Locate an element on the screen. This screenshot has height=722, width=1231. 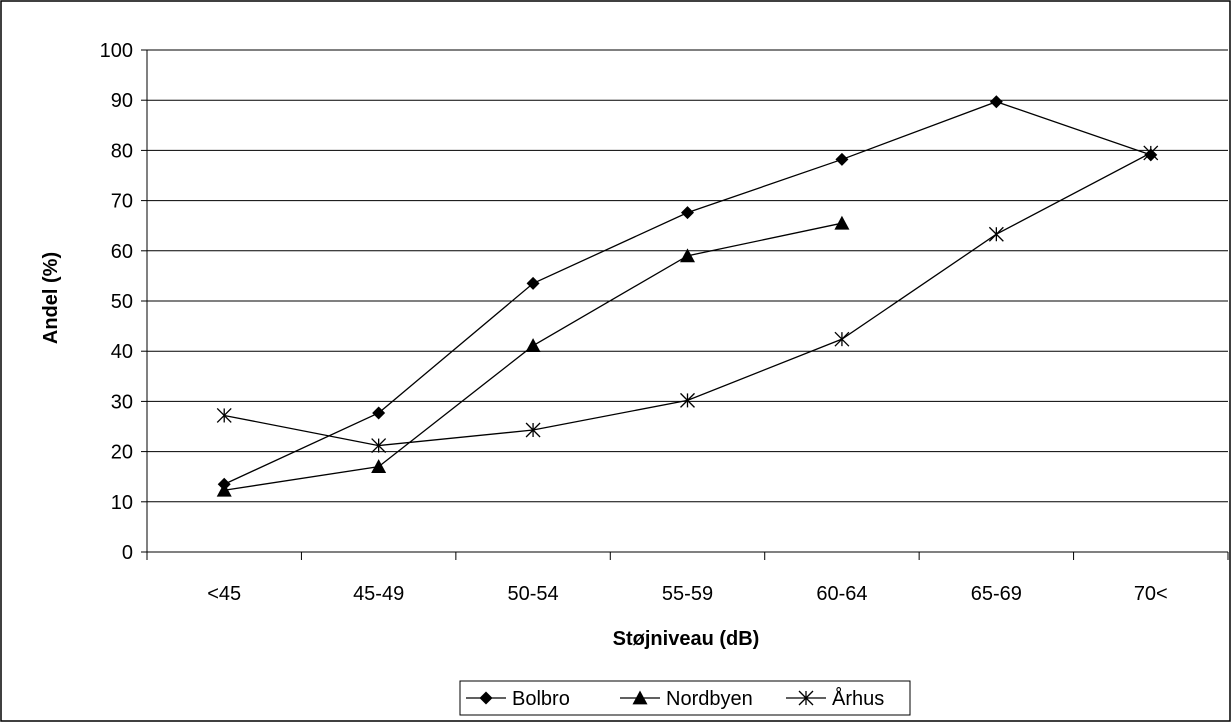
y-tick-label: 50 is located at coordinates (122, 302).